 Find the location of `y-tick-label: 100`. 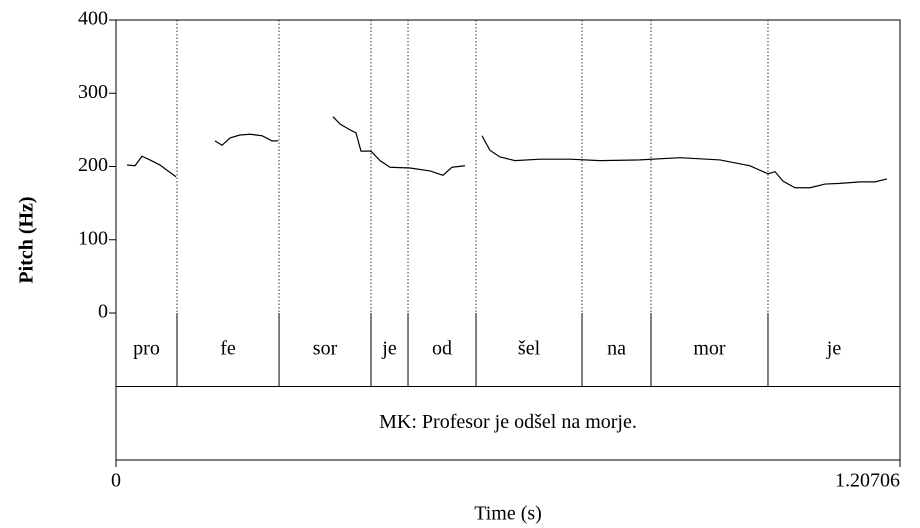

y-tick-label: 100 is located at coordinates (93, 238).